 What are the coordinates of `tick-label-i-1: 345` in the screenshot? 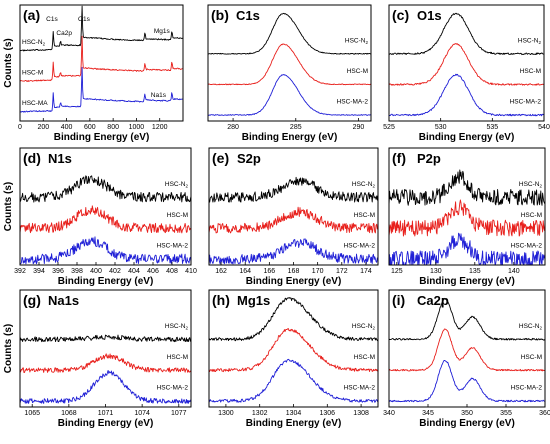 It's located at (428, 413).